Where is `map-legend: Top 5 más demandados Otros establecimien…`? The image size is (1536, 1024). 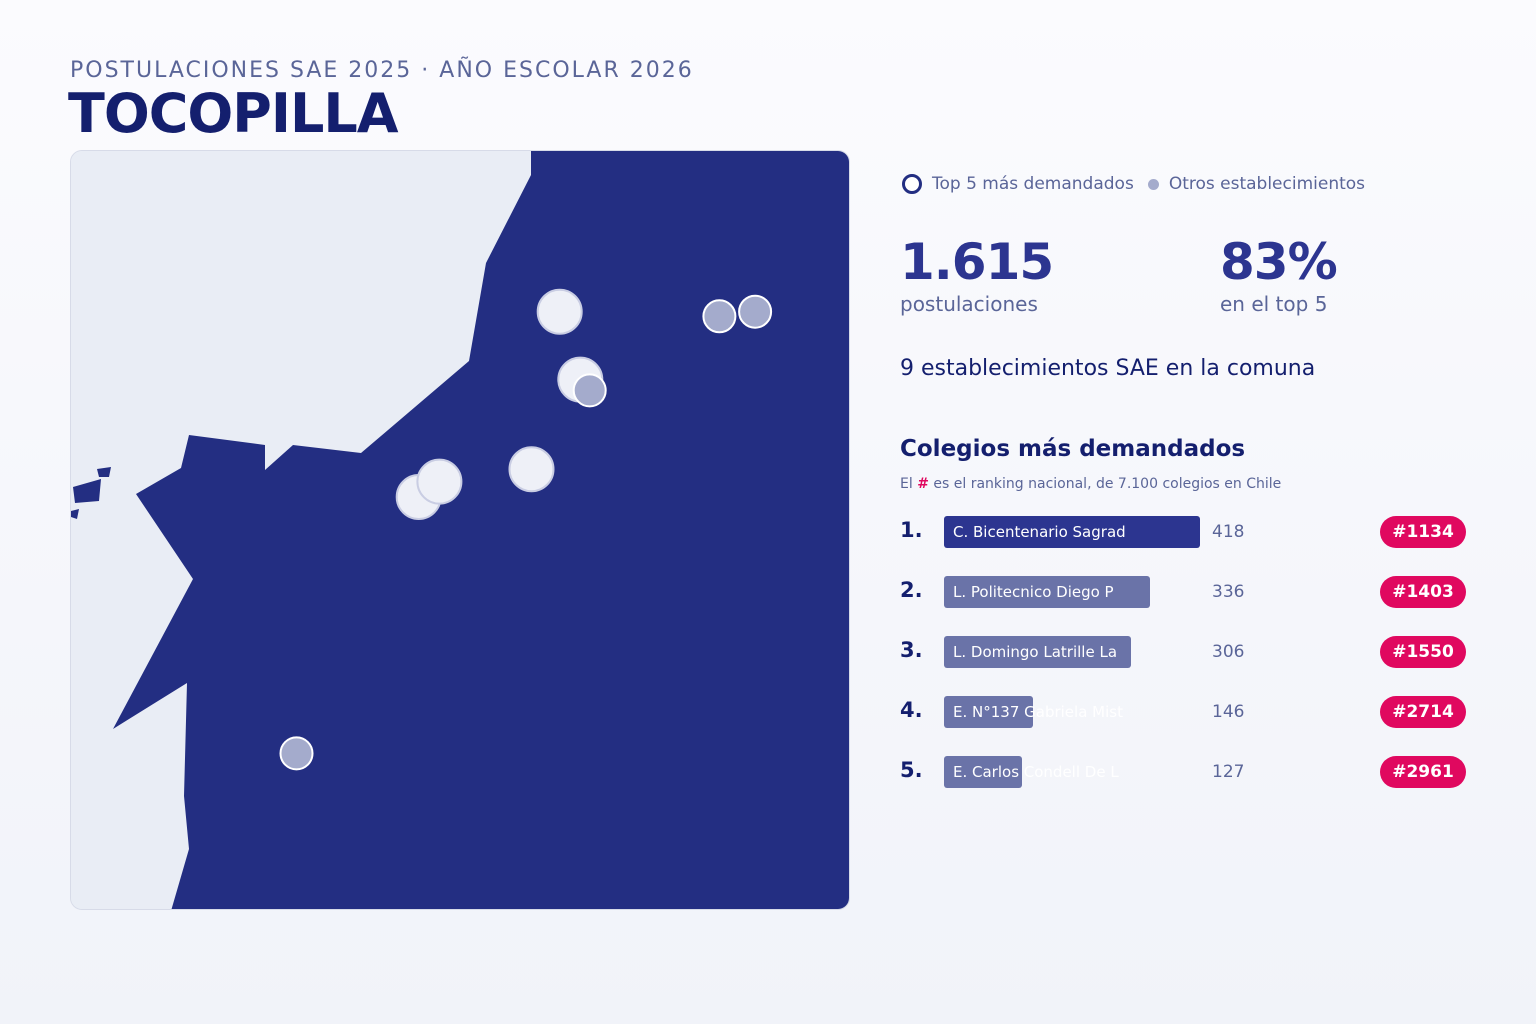
map-legend: Top 5 más demandados Otros establecimien… is located at coordinates (1133, 184).